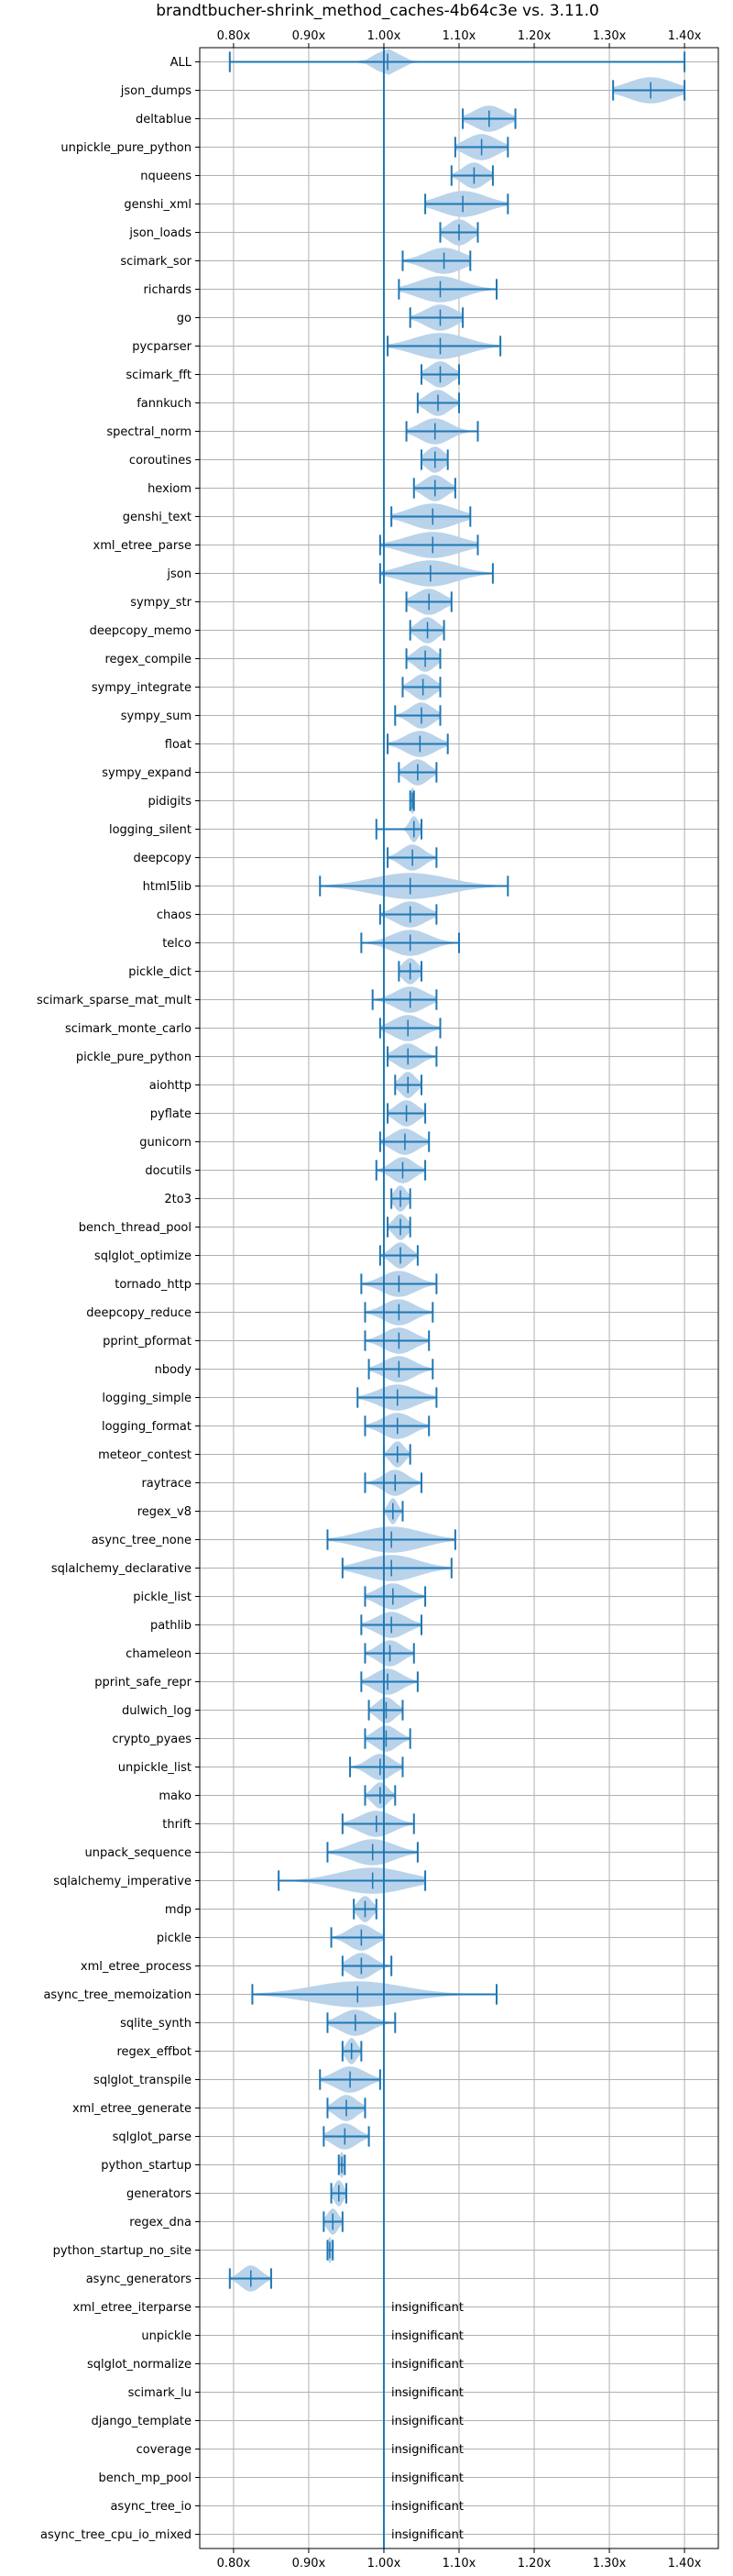 This screenshot has height=2576, width=733. Describe the element at coordinates (136, 1967) in the screenshot. I see `y-tick-label: xml_etree_process` at that location.